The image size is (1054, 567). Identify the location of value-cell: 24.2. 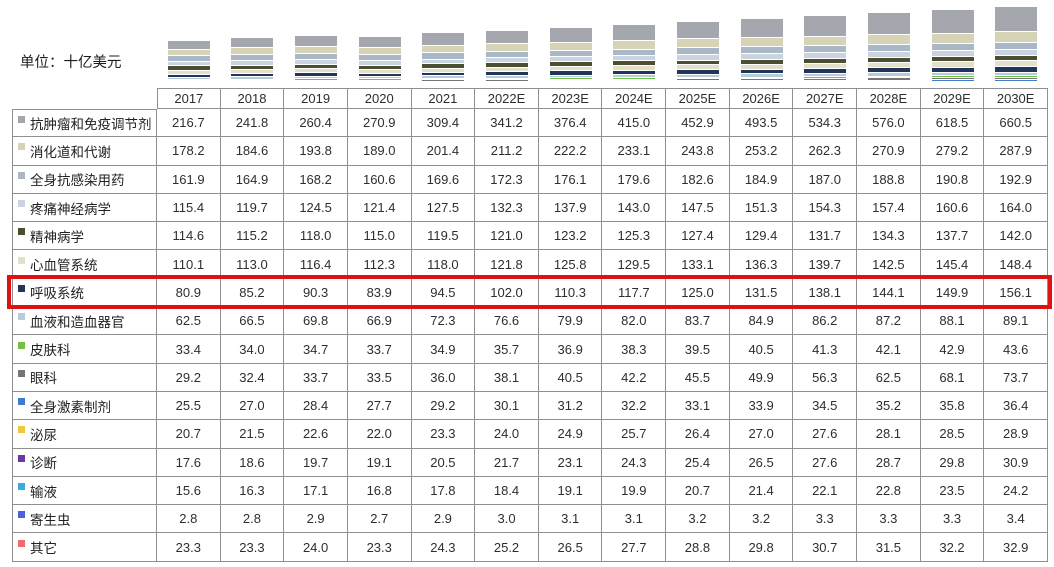
(1016, 491).